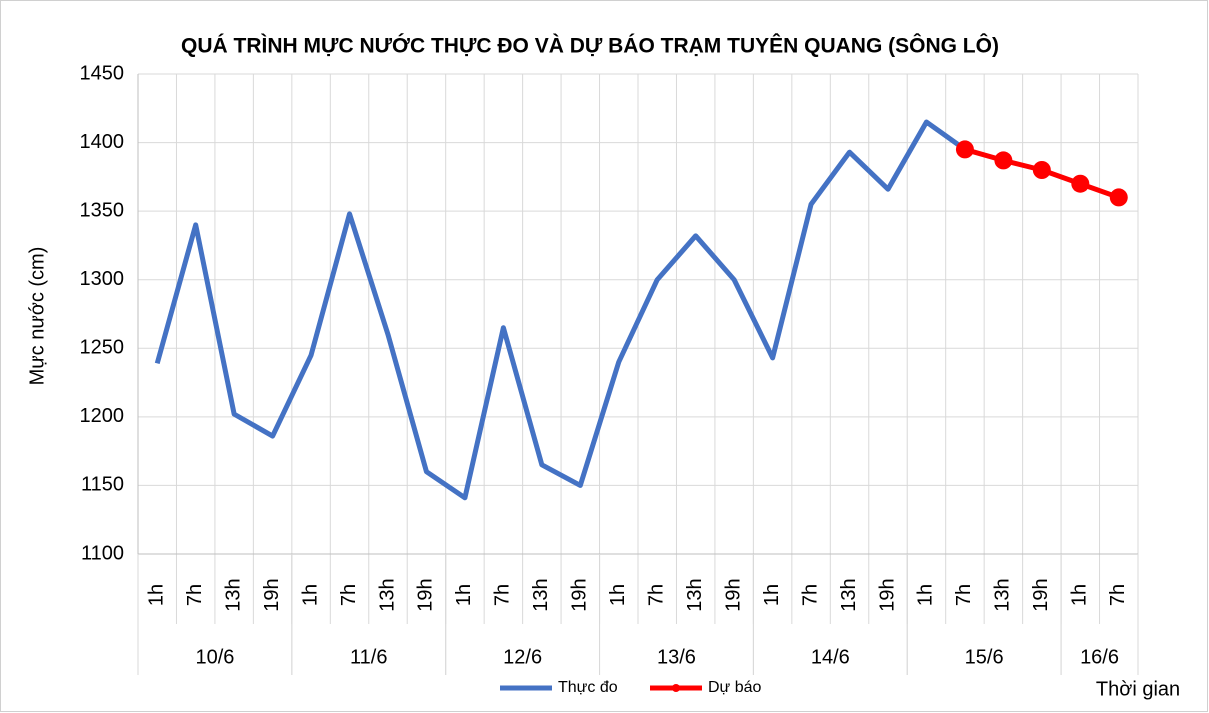 The width and height of the screenshot is (1209, 713). I want to click on group-label: 15/6, so click(984, 657).